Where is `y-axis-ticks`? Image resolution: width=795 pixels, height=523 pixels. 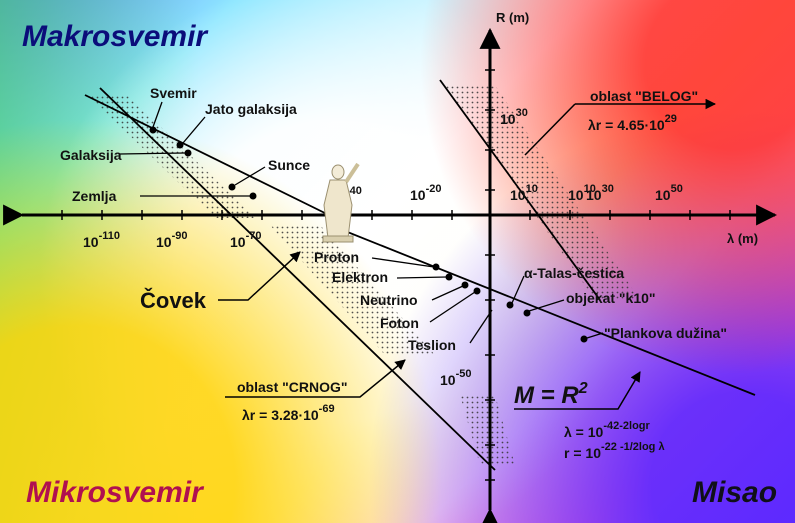 y-axis-ticks is located at coordinates (490, 275).